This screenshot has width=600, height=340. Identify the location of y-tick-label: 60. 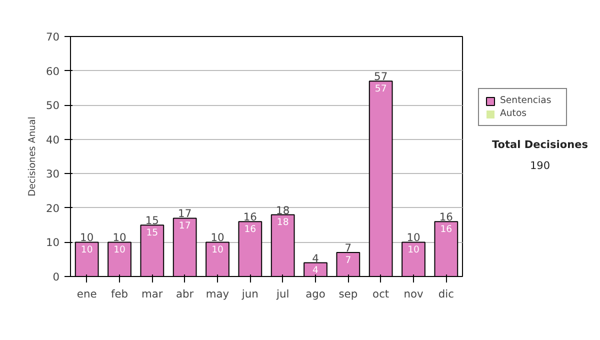
(53, 71).